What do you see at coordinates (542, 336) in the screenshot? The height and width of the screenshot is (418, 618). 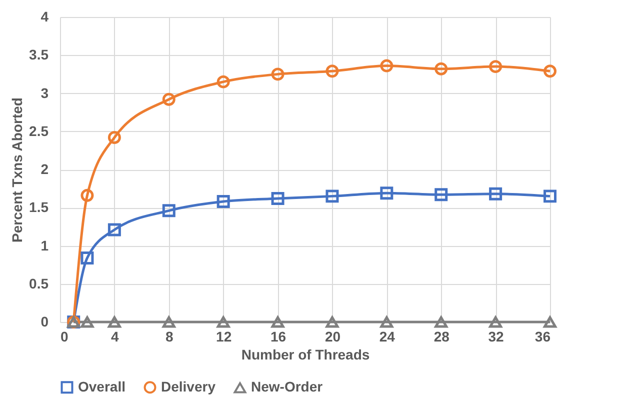 I see `x-tick-label: 36` at bounding box center [542, 336].